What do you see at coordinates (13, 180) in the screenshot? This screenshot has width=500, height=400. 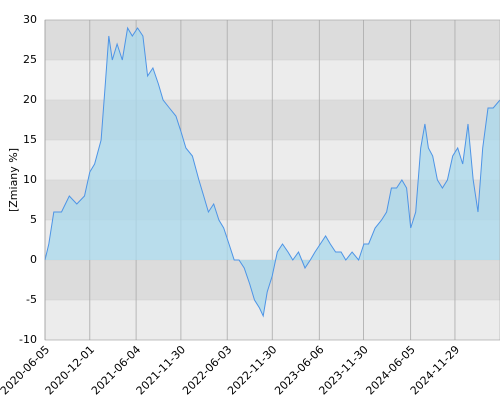 I see `y-axis-label: [Zmiany %]` at bounding box center [13, 180].